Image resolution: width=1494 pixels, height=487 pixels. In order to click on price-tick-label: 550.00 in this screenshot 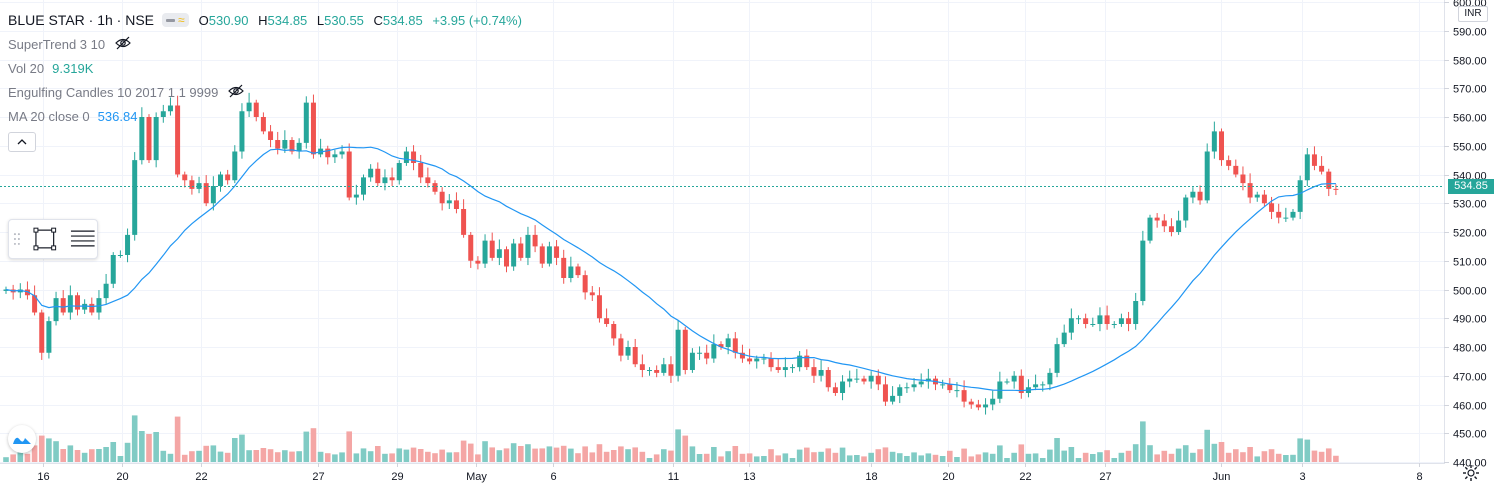, I will do `click(1470, 148)`.